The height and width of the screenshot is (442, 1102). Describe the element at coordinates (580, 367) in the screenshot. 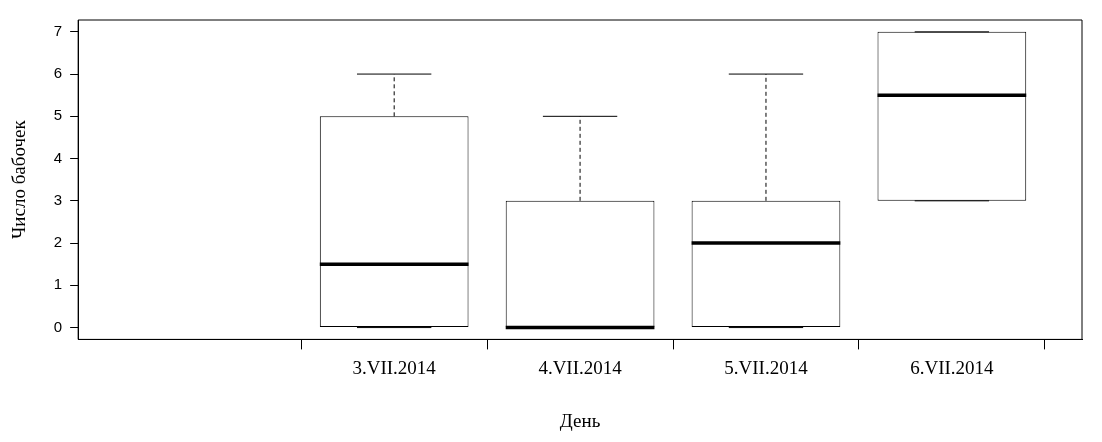

I see `x-tick-label: 4.VII.2014` at that location.